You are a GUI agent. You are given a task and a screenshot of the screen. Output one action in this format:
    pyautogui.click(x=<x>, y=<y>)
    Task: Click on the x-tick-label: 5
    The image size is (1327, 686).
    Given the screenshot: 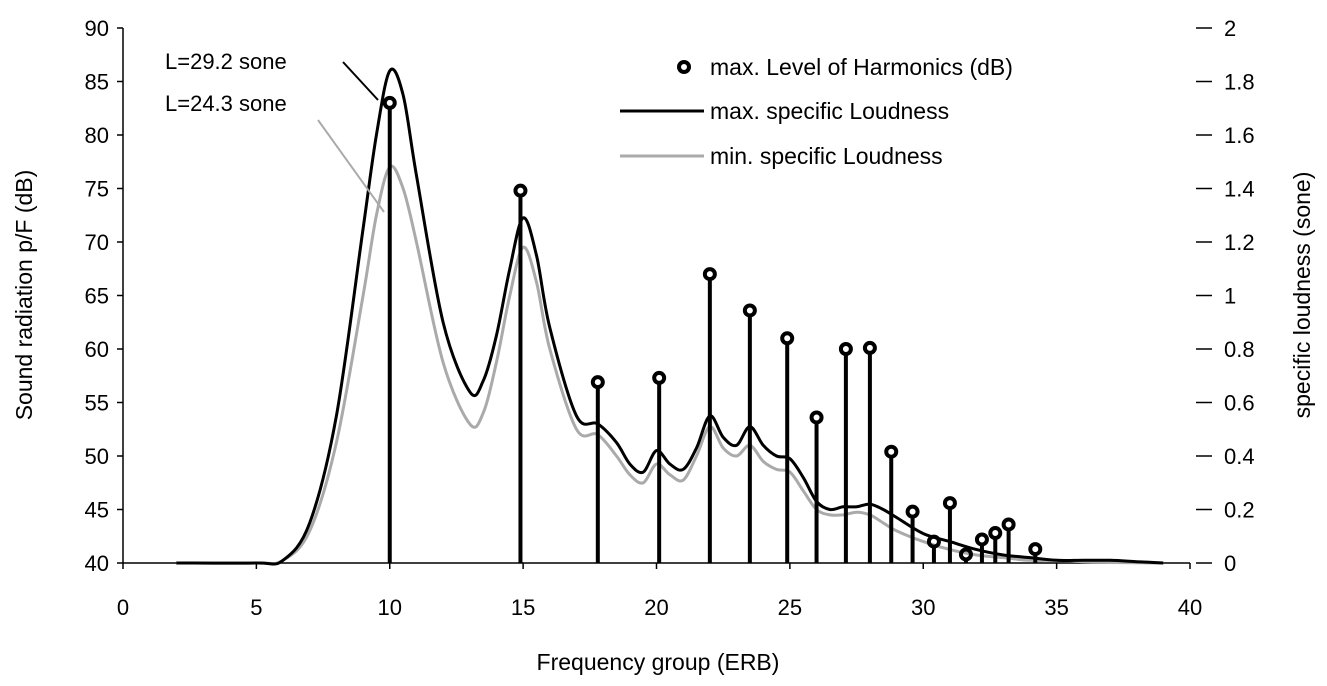 What is the action you would take?
    pyautogui.click(x=256, y=607)
    